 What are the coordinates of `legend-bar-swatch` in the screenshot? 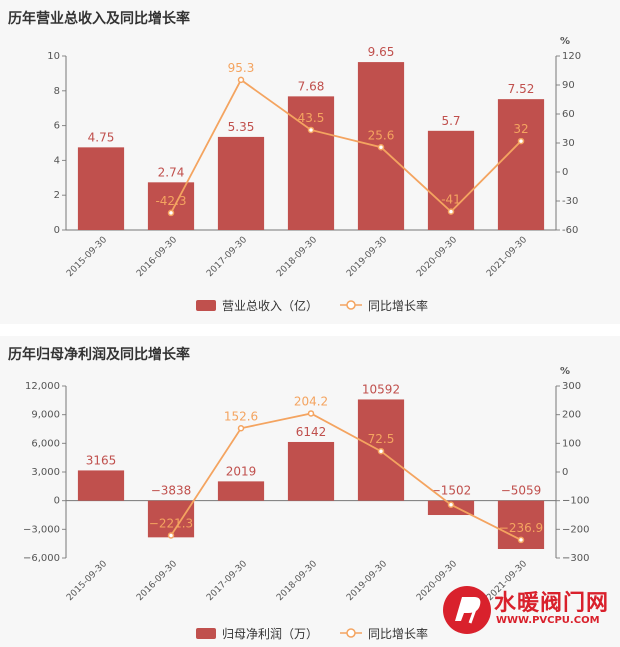 It's located at (206, 633).